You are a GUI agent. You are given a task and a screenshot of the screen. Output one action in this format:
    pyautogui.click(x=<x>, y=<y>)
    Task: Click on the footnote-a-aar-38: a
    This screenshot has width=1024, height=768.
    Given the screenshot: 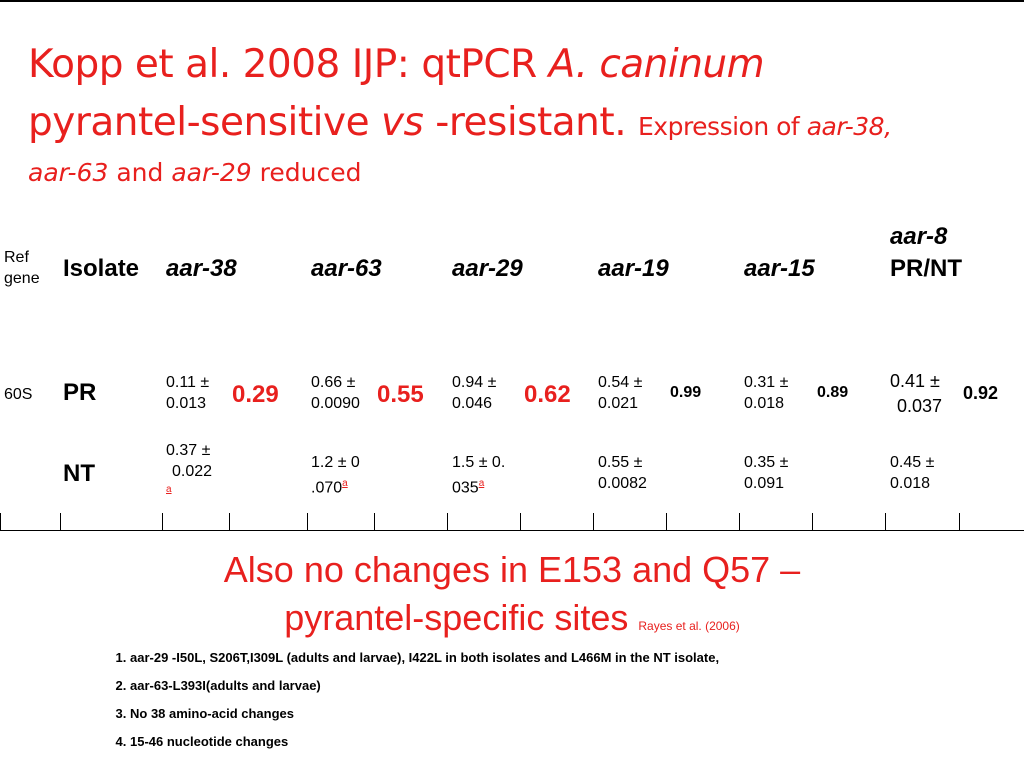 What is the action you would take?
    pyautogui.click(x=169, y=489)
    